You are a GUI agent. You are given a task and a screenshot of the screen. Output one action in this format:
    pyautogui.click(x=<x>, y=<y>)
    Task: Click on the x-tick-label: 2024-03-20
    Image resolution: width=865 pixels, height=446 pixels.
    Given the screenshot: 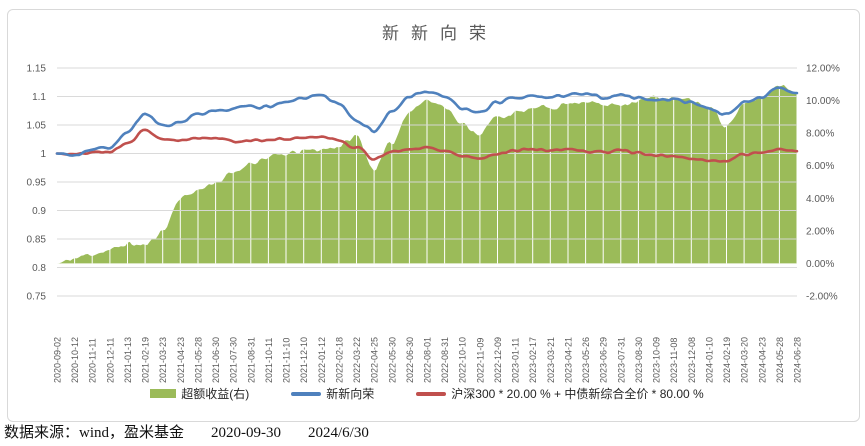 What is the action you would take?
    pyautogui.click(x=745, y=360)
    